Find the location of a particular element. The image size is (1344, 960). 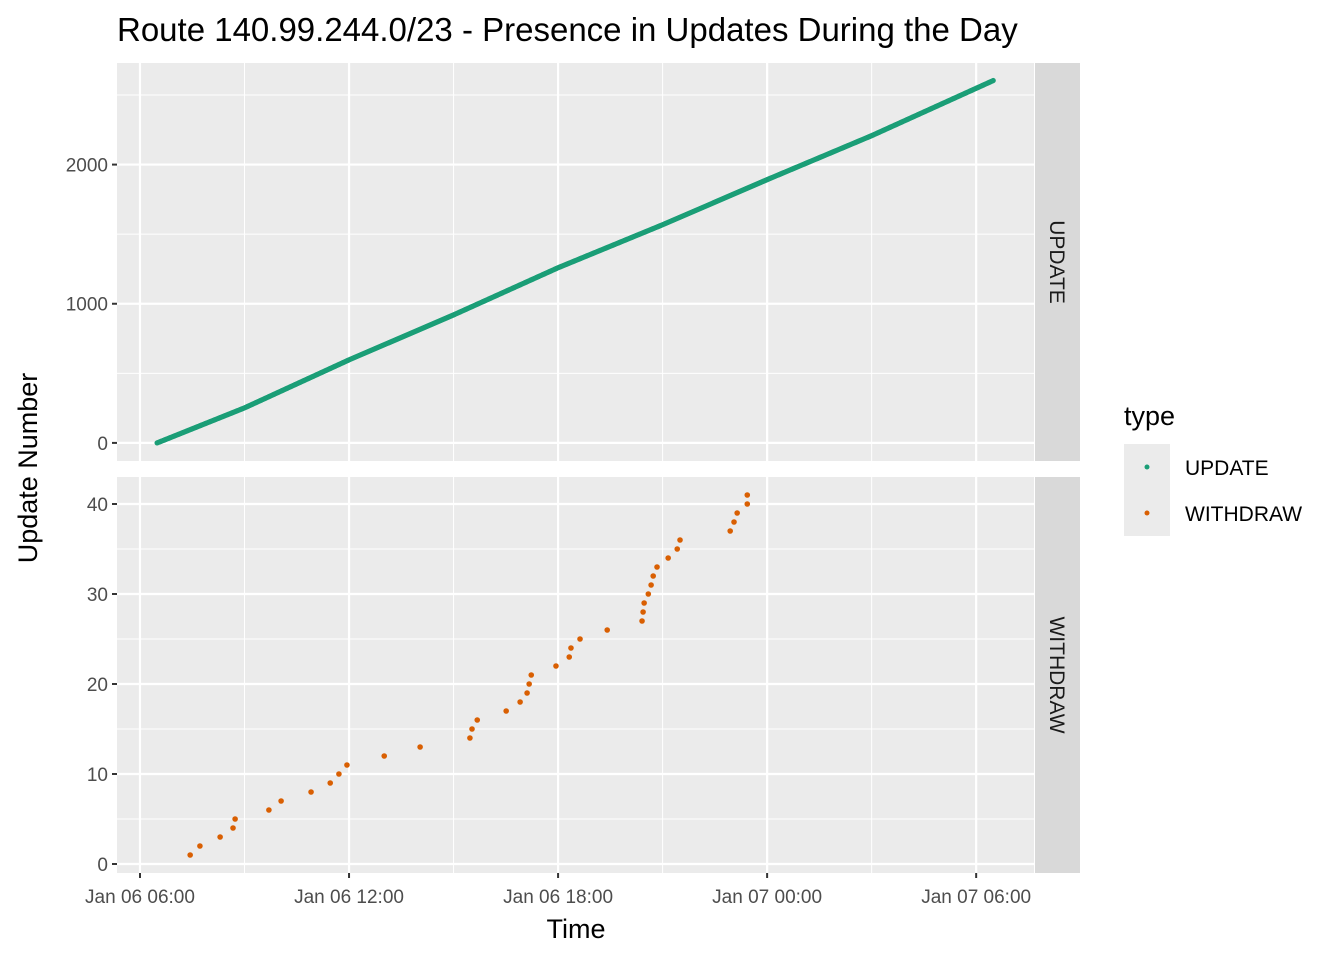

y-tick-label: 10 is located at coordinates (97, 775).